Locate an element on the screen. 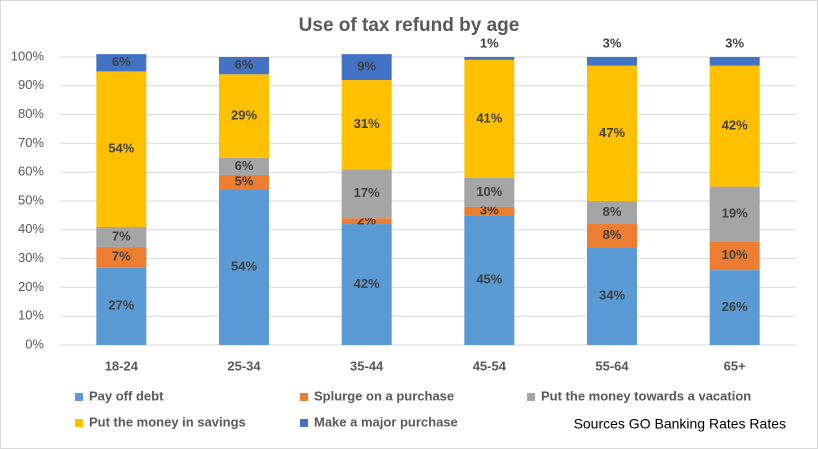 The width and height of the screenshot is (818, 449). y-tick-label: 0% is located at coordinates (34, 343).